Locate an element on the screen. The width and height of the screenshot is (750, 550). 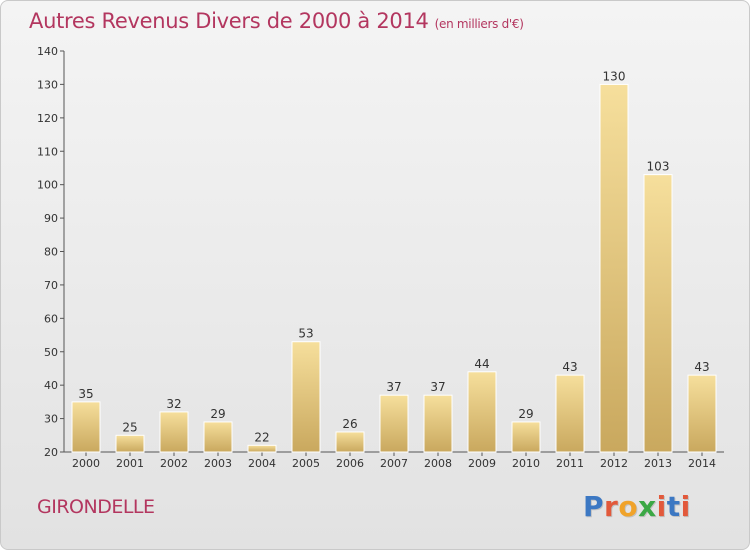
x-tick-label: 2005 is located at coordinates (306, 463).